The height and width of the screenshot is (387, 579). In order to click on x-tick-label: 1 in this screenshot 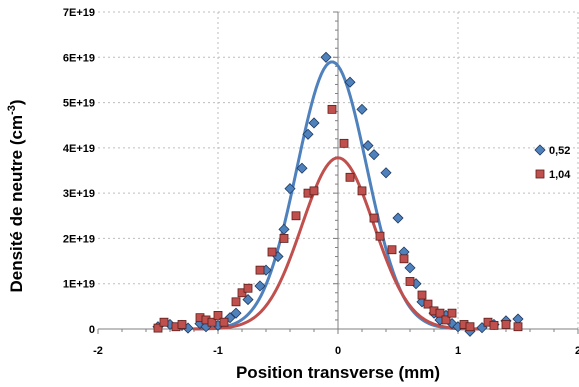, I will do `click(458, 351)`.